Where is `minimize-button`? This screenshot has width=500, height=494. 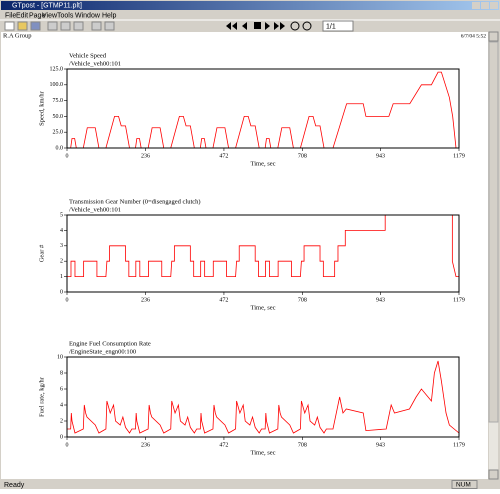
minimize-button is located at coordinates (476, 5).